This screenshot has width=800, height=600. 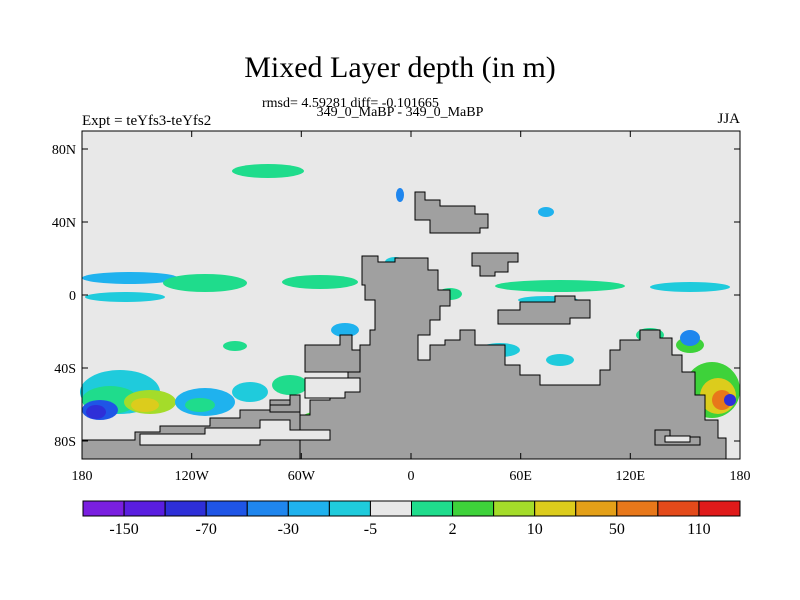 I want to click on colorbar-label: 50, so click(x=617, y=529).